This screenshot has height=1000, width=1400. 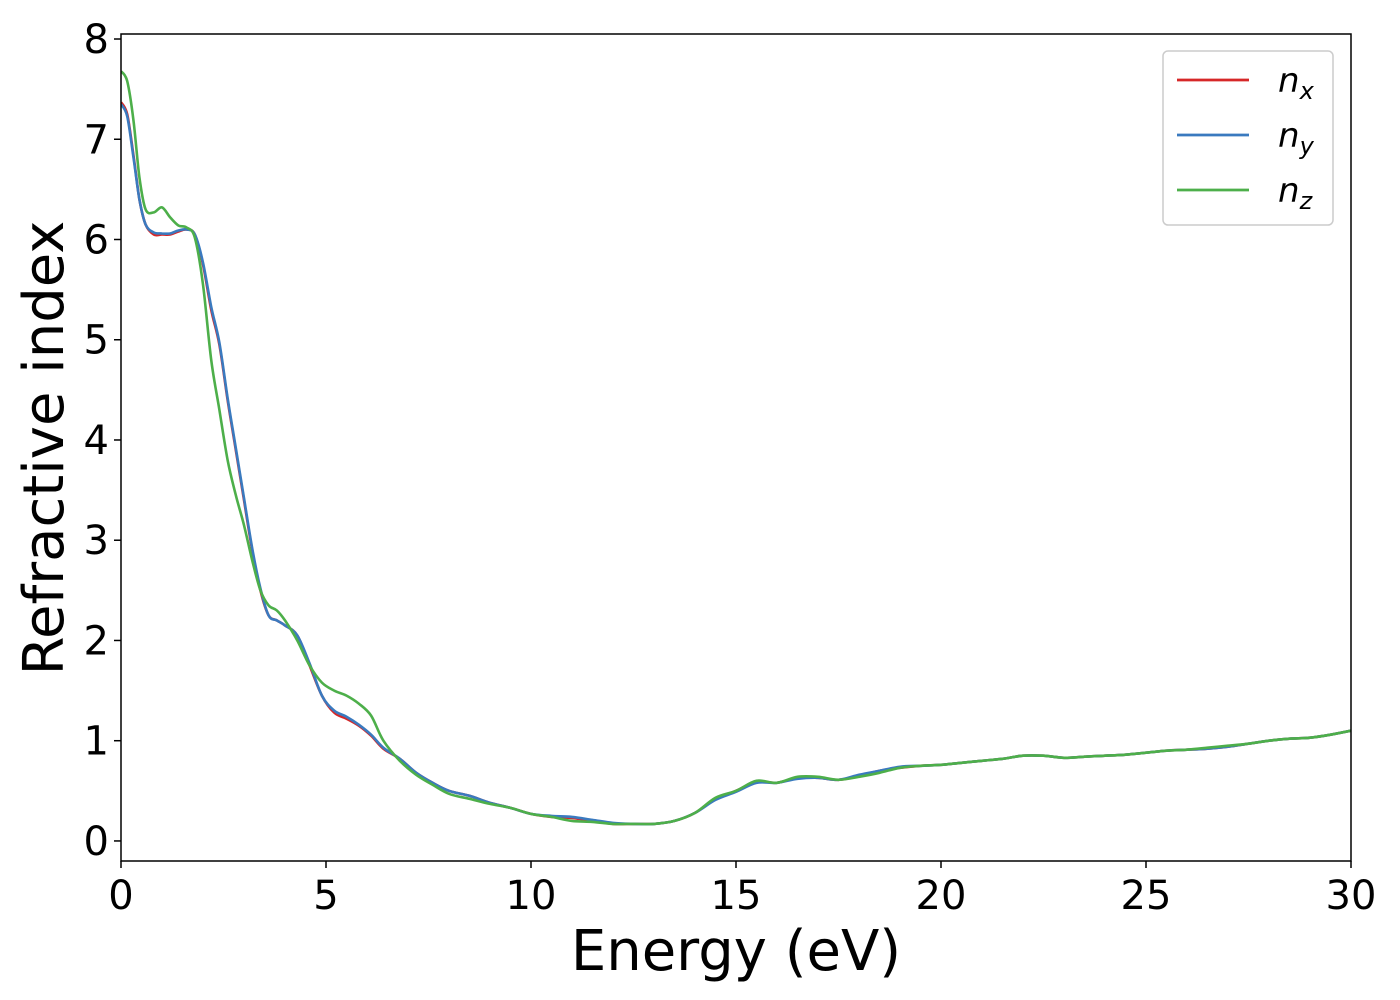 I want to click on y-tick-label: 5, so click(x=96, y=341).